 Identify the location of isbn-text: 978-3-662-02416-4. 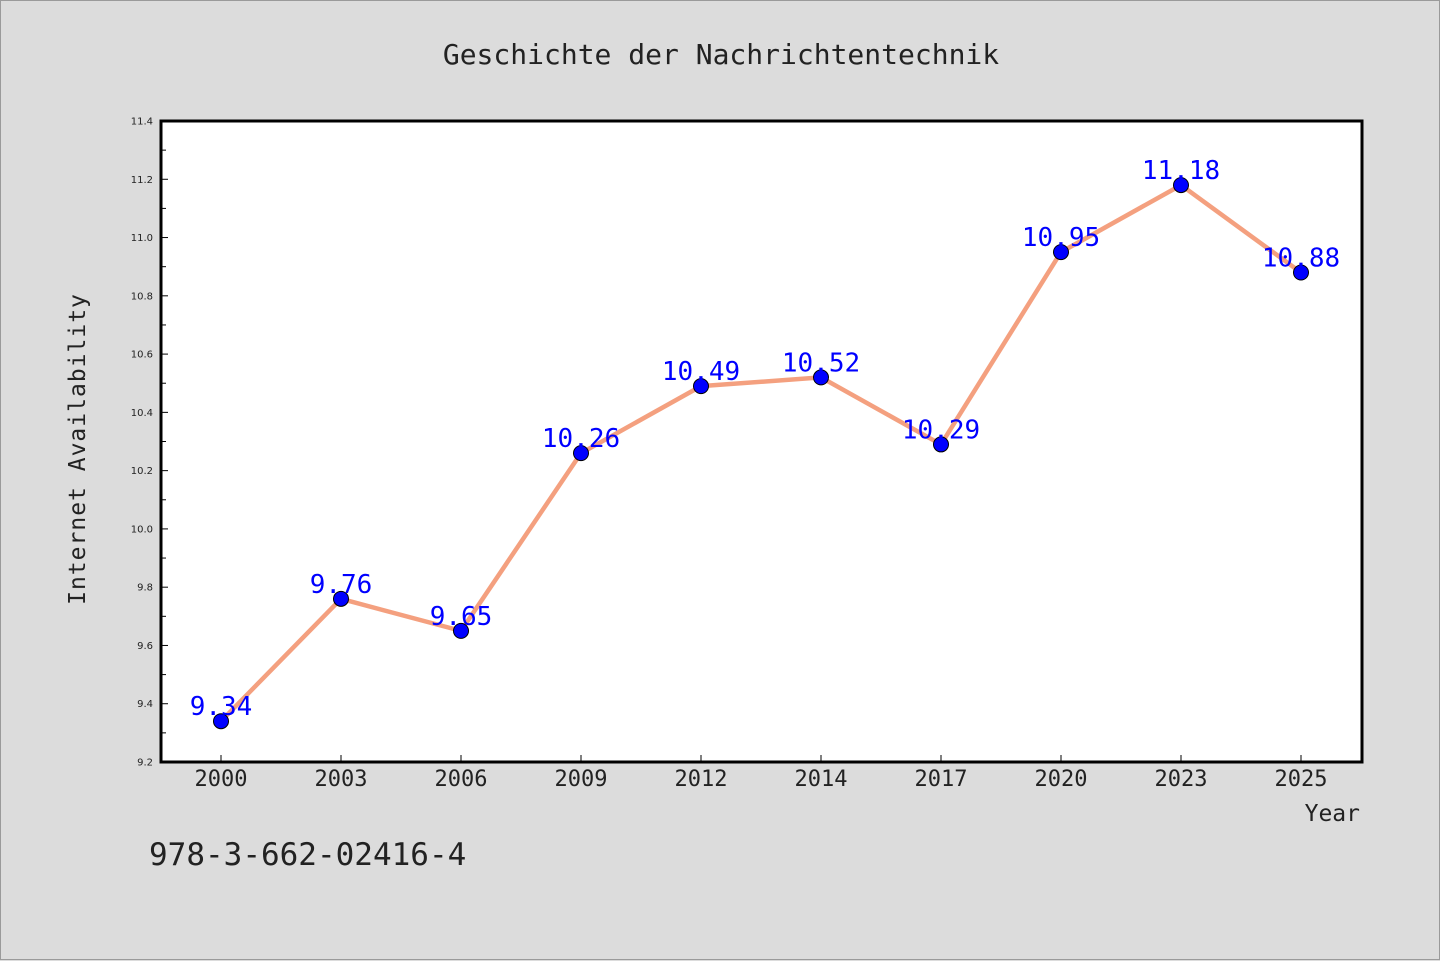
(307, 855).